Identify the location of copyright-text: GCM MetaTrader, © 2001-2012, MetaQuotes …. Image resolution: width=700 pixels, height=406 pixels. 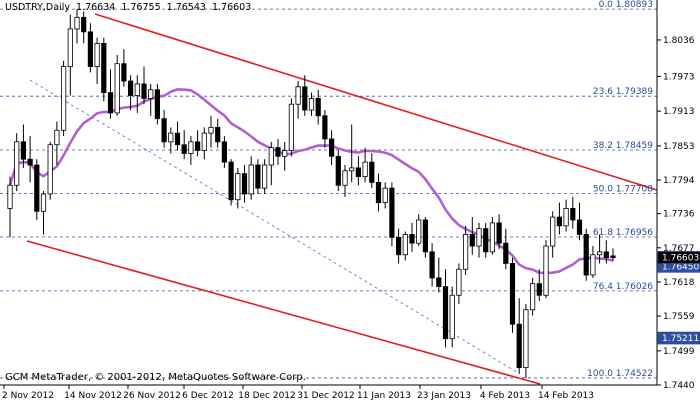
(155, 377).